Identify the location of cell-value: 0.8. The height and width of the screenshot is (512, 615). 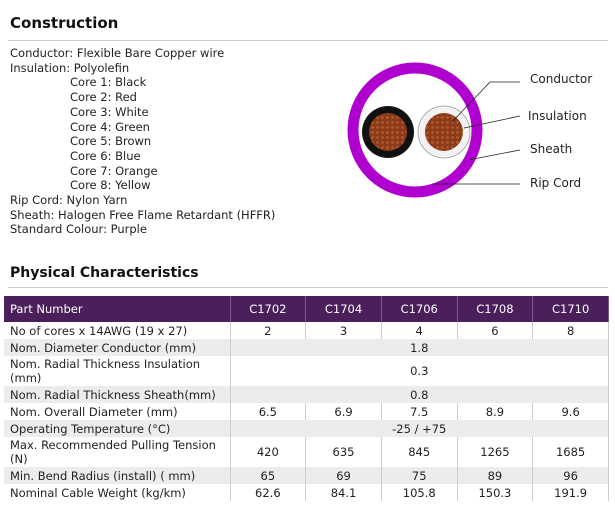
(419, 394).